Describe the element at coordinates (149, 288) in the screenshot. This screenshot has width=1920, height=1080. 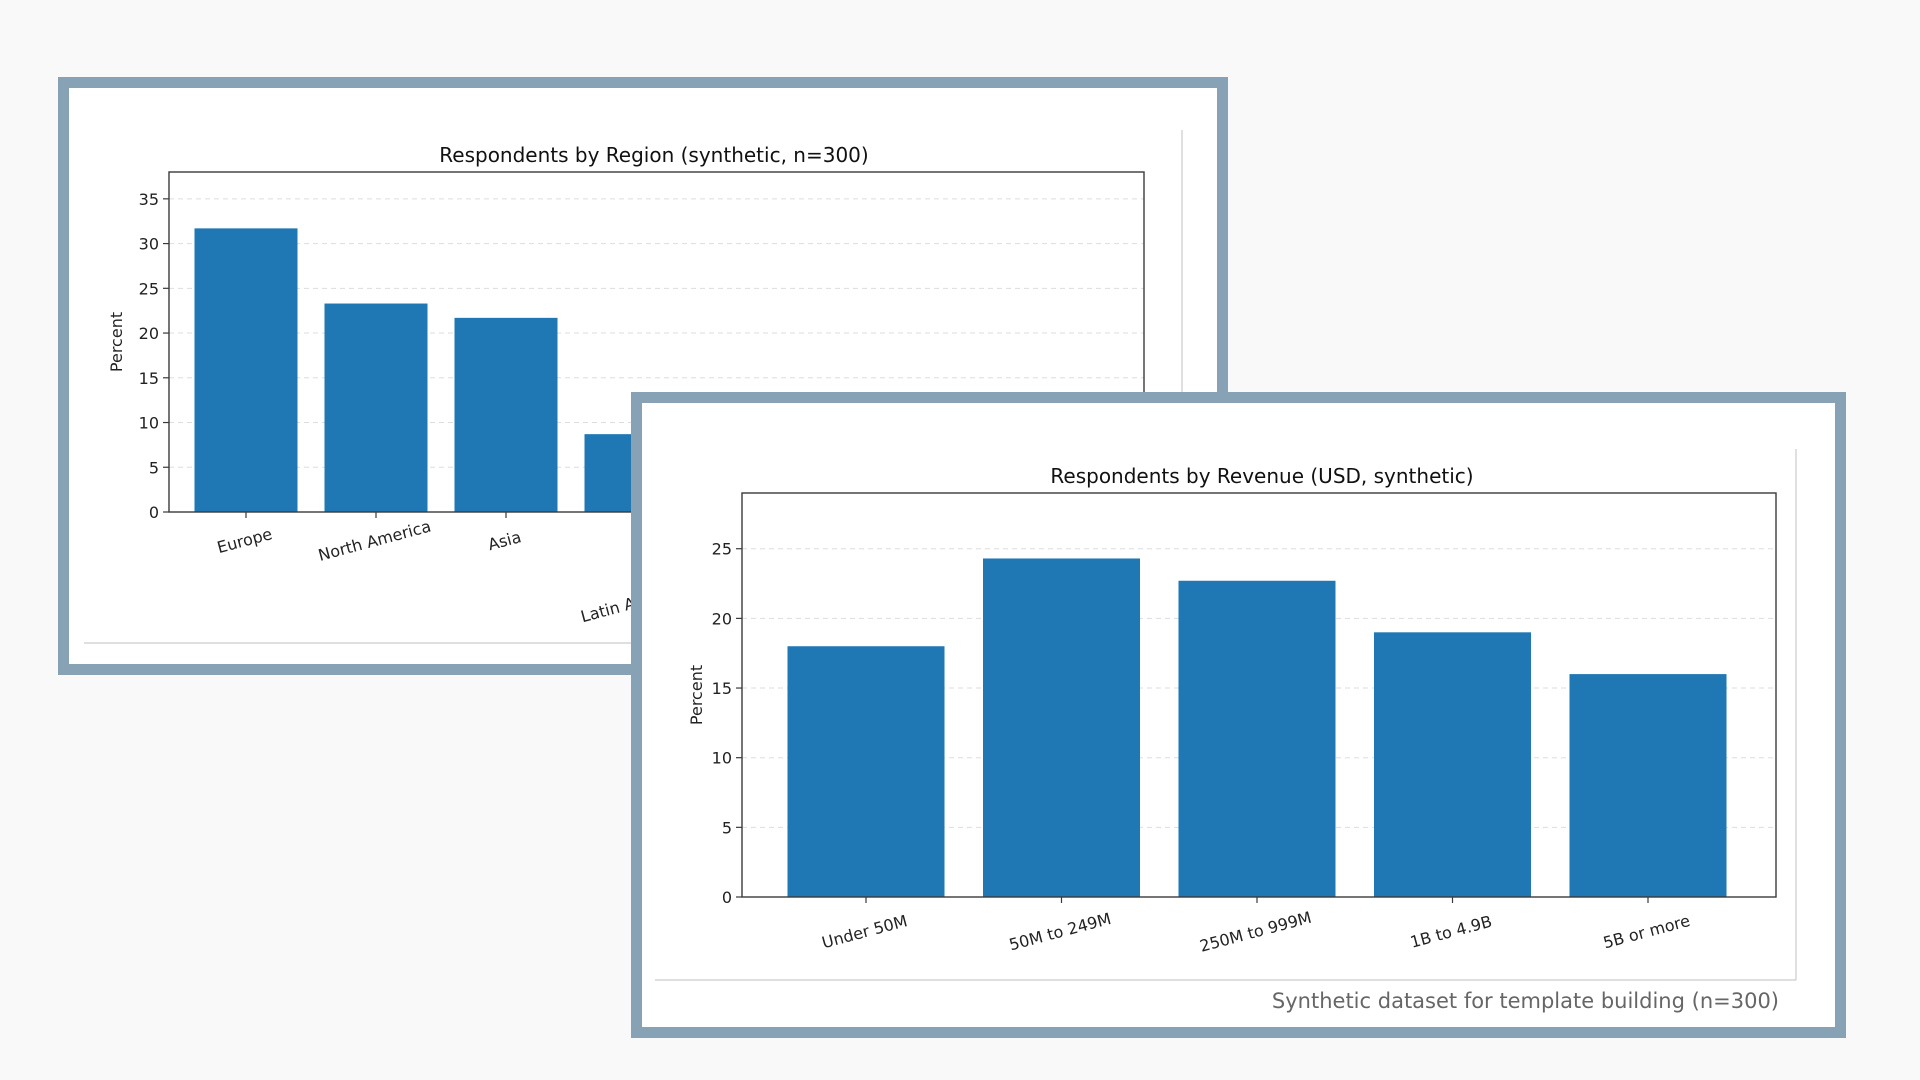
I see `region-y-tick-label: 25` at that location.